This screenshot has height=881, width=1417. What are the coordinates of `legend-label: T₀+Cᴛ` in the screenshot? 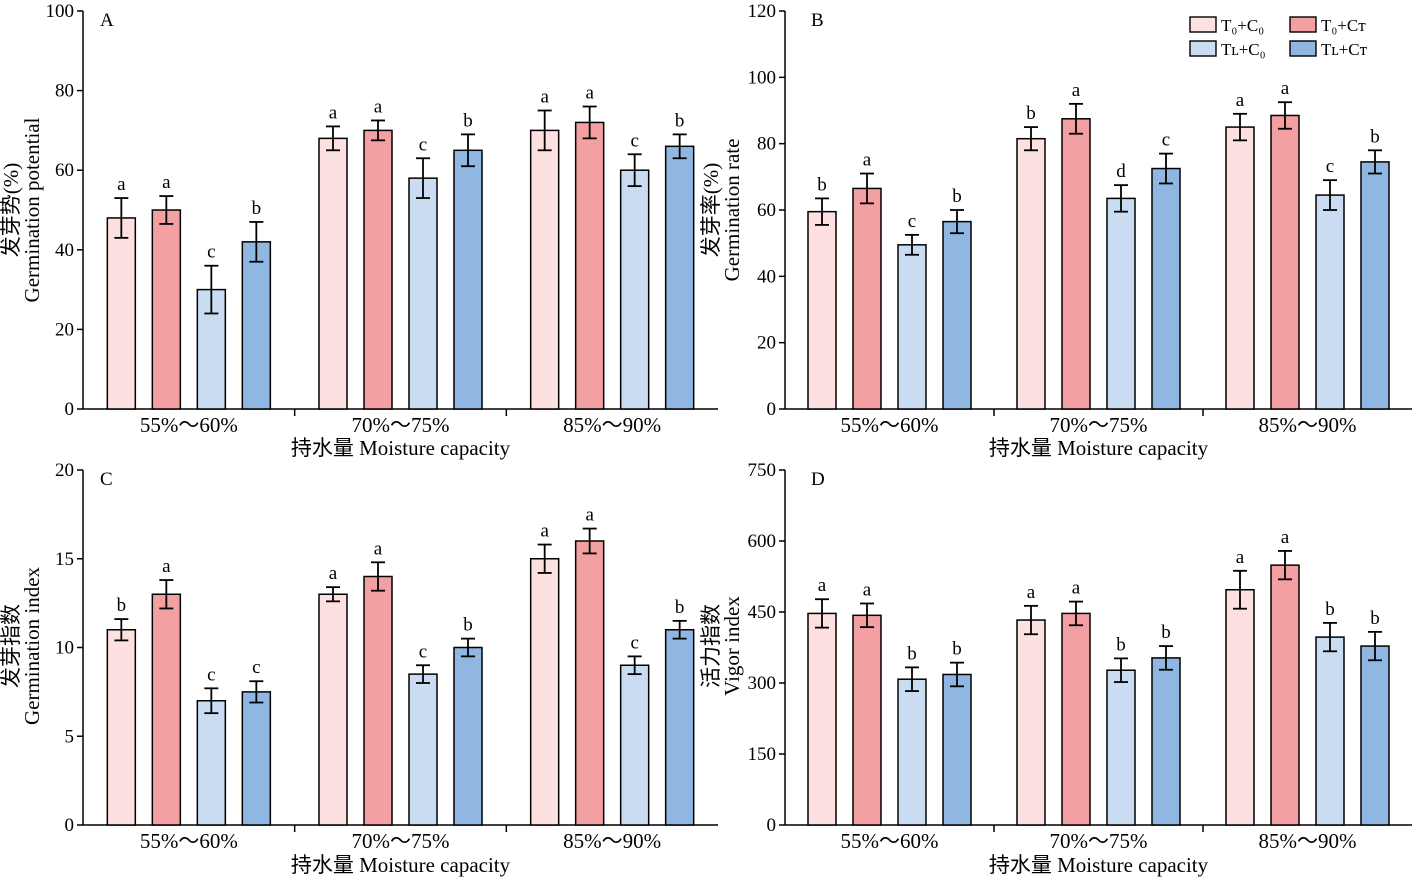 It's located at (1343, 25).